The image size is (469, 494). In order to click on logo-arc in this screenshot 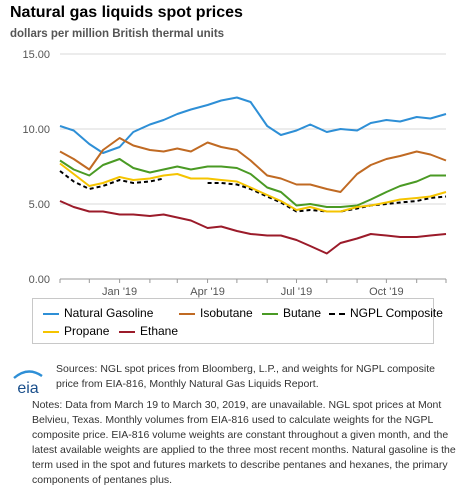, I will do `click(28, 374)`.